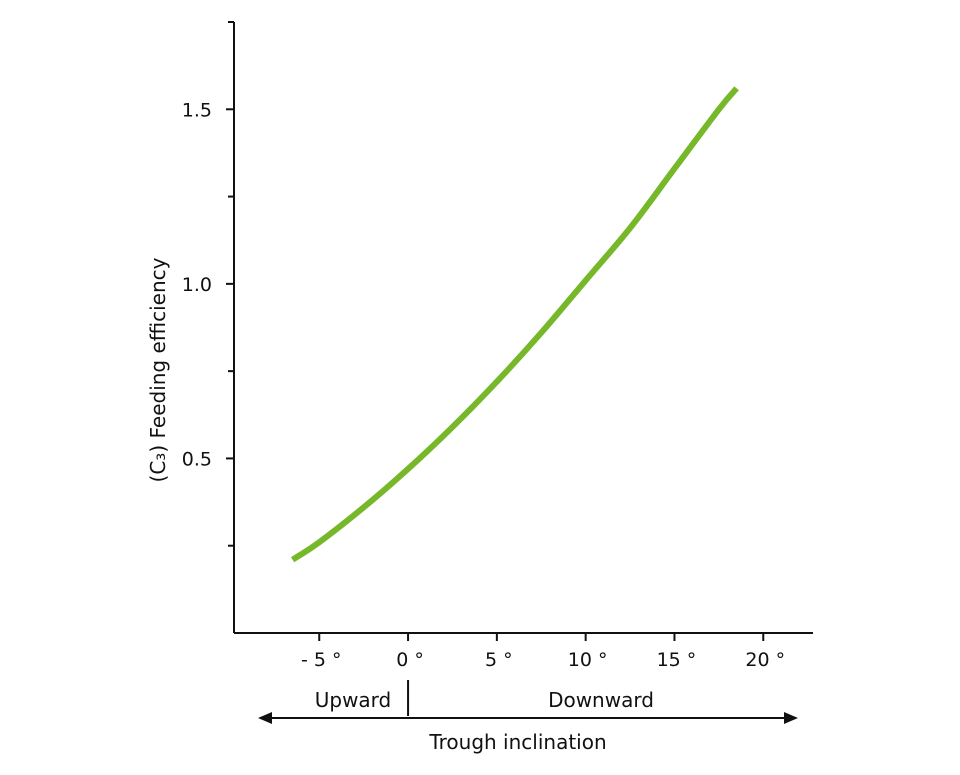  Describe the element at coordinates (158, 369) in the screenshot. I see `y-axis-title: (C₃) Feeding efficiency` at that location.